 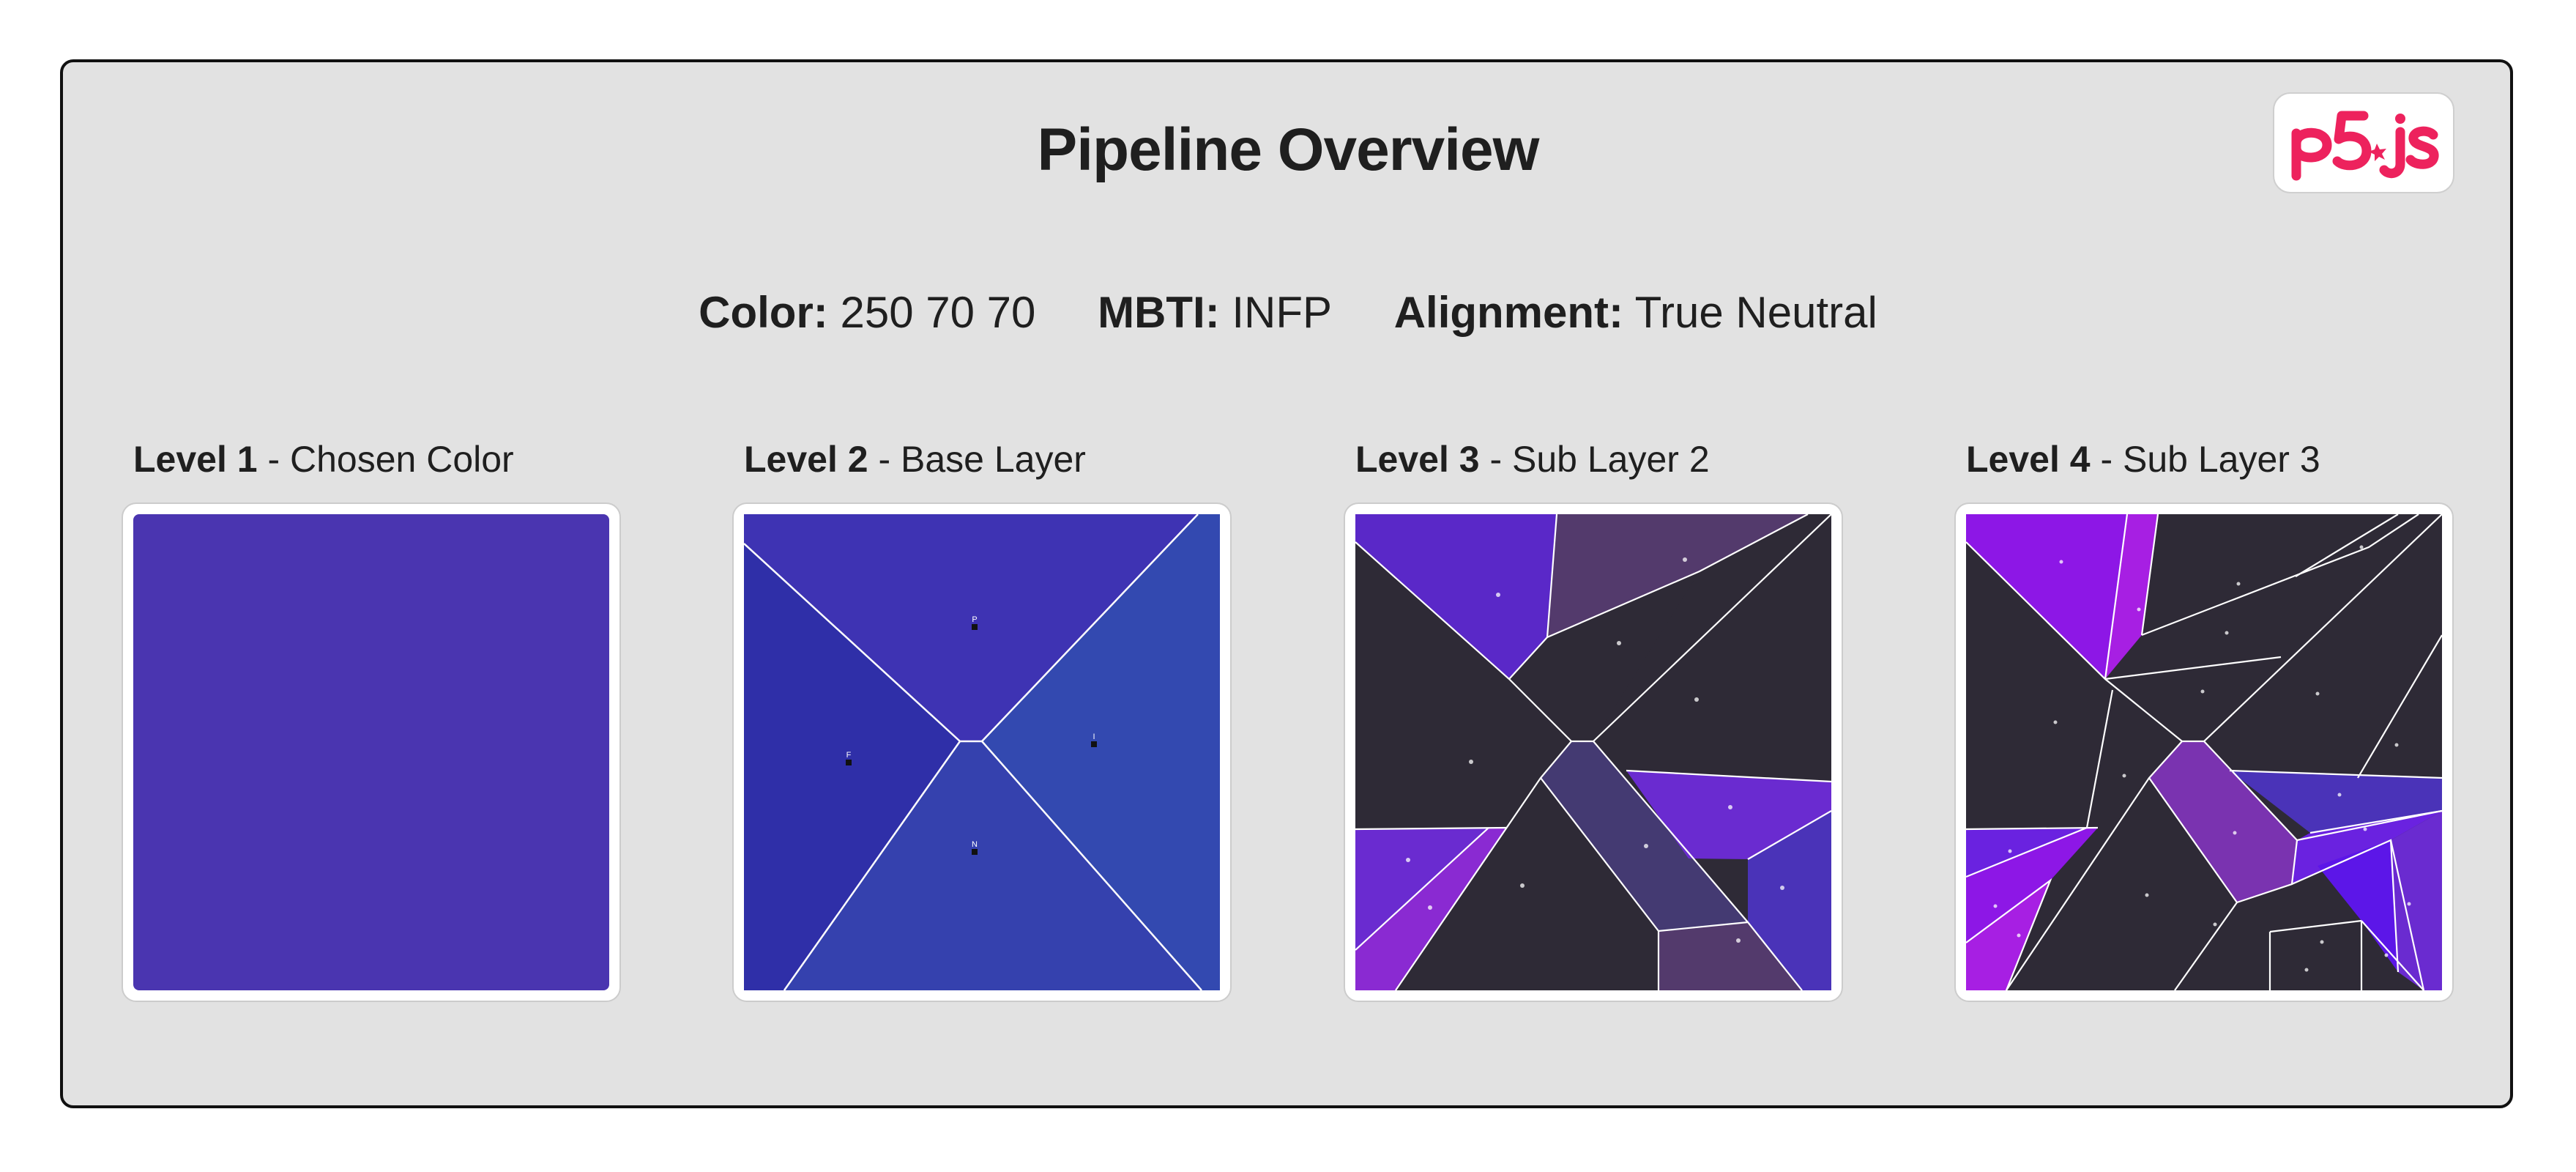 I want to click on seed-f-letter: F, so click(x=849, y=756).